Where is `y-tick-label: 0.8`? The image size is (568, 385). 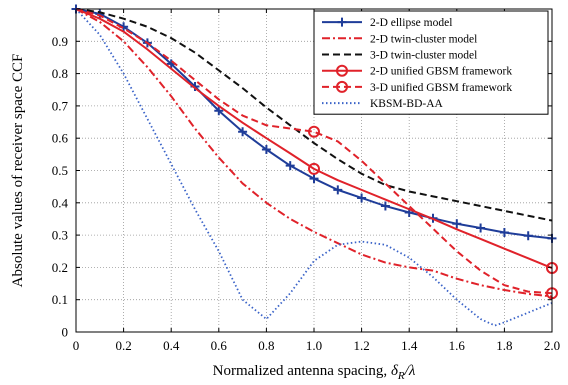 y-tick-label: 0.8 is located at coordinates (60, 73).